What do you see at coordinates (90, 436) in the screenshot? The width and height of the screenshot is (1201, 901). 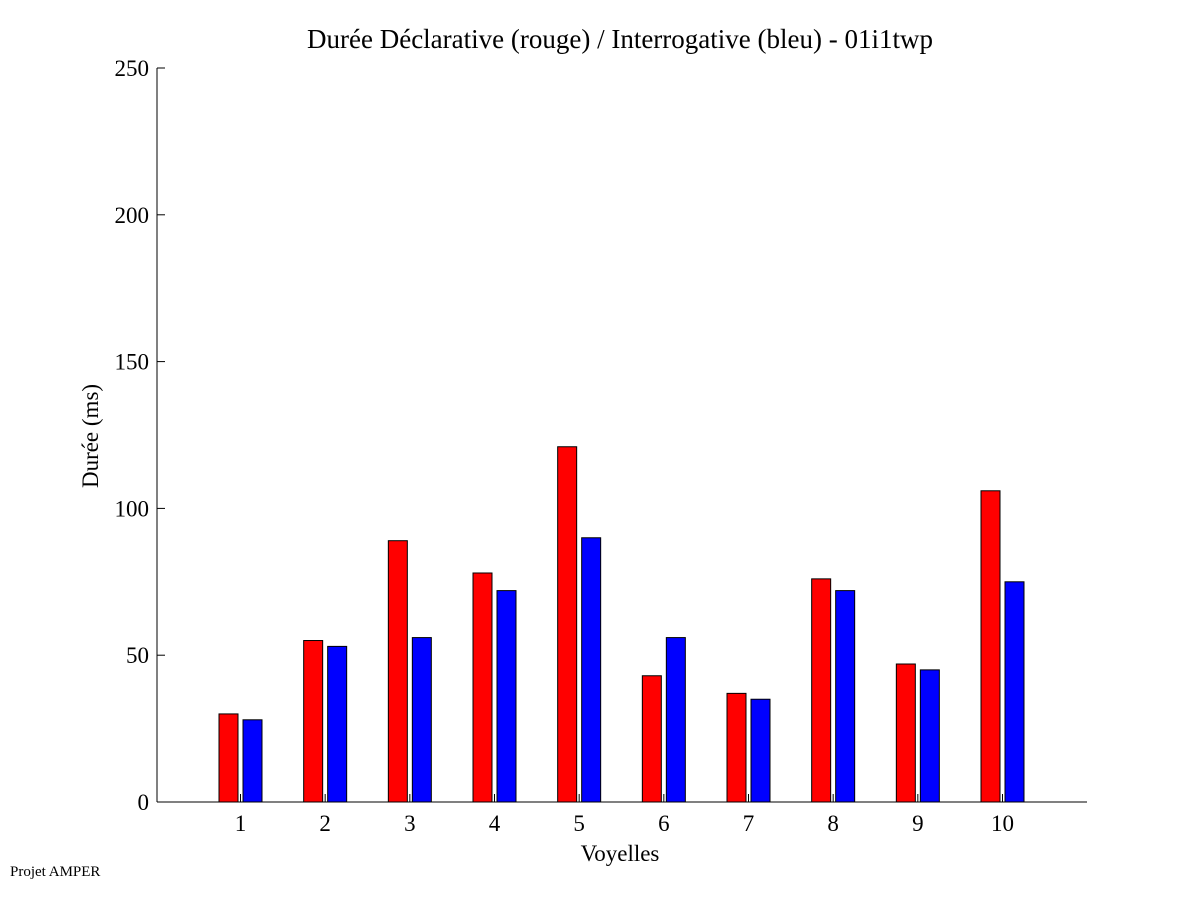 I see `y-axis-label: Durée (ms)` at bounding box center [90, 436].